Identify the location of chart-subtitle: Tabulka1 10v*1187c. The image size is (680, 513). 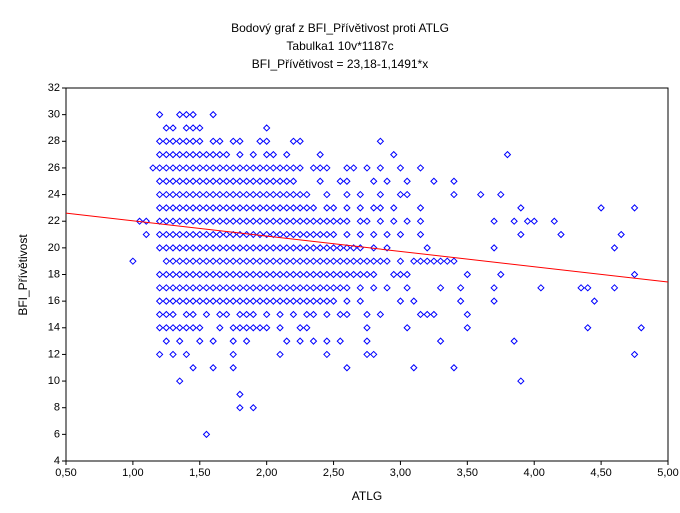
(339, 46).